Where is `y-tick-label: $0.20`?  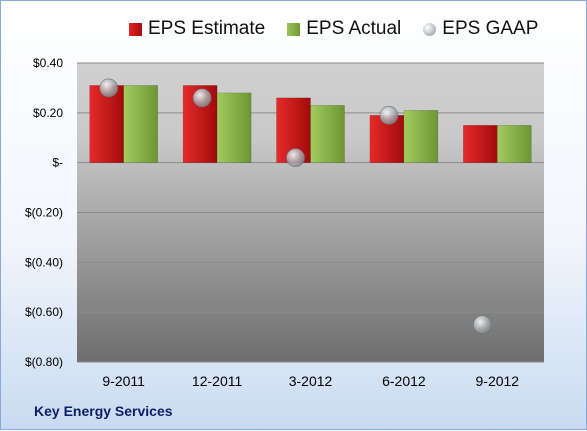
y-tick-label: $0.20 is located at coordinates (48, 113).